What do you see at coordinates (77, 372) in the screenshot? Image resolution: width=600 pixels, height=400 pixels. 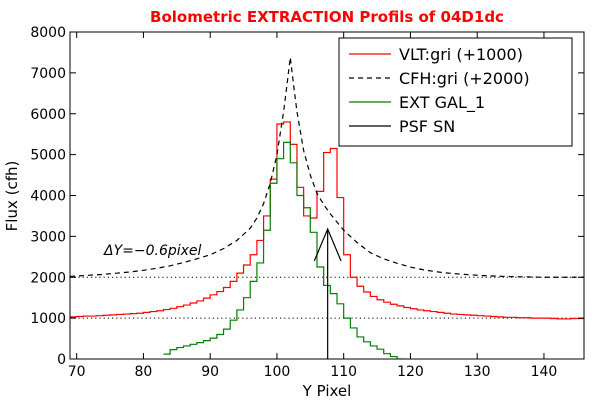 I see `x-tick-label: 70` at bounding box center [77, 372].